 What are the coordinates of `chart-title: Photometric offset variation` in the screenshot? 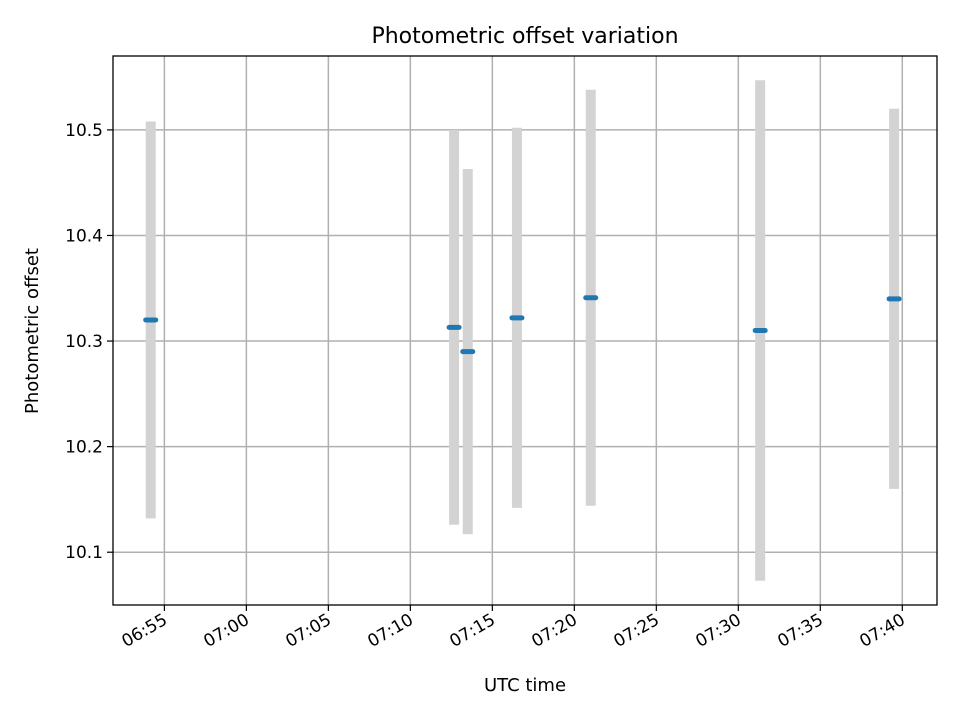 It's located at (524, 36).